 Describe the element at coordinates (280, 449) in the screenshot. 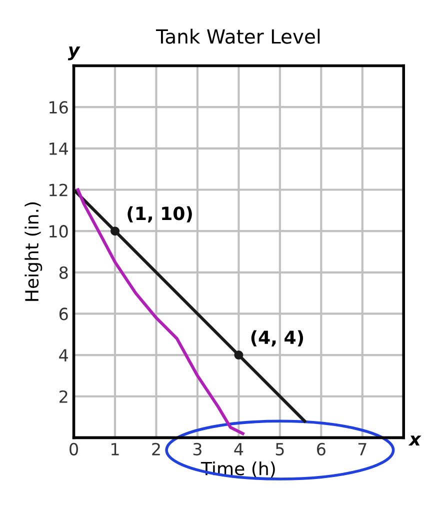

I see `x-tick-label: 5` at that location.